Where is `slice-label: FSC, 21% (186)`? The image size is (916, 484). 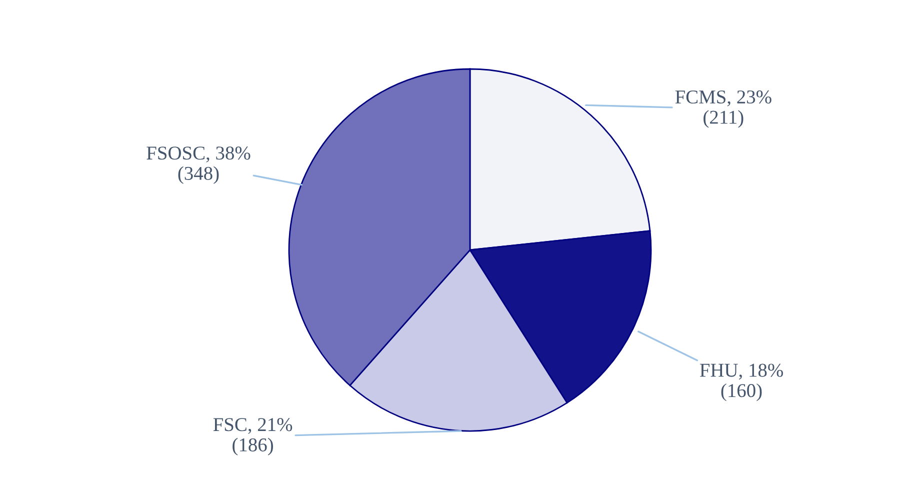 slice-label: FSC, 21% (186) is located at coordinates (252, 437).